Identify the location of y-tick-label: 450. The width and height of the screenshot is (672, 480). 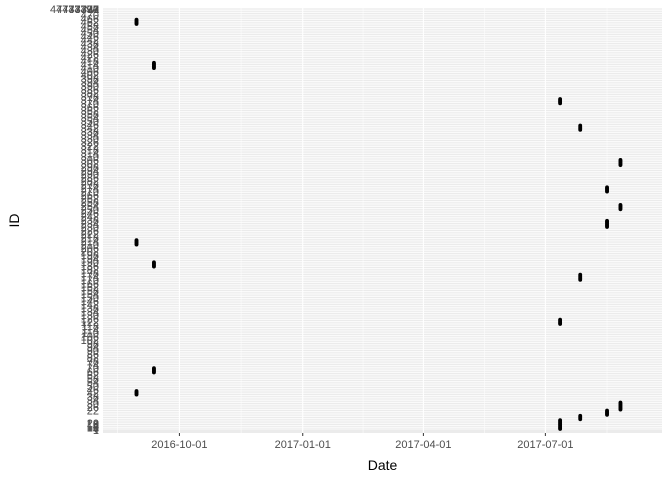
(90, 34).